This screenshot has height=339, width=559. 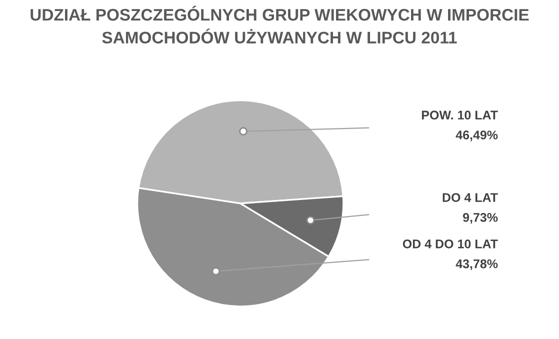 What do you see at coordinates (470, 197) in the screenshot?
I see `slice-label: DO 4 LAT` at bounding box center [470, 197].